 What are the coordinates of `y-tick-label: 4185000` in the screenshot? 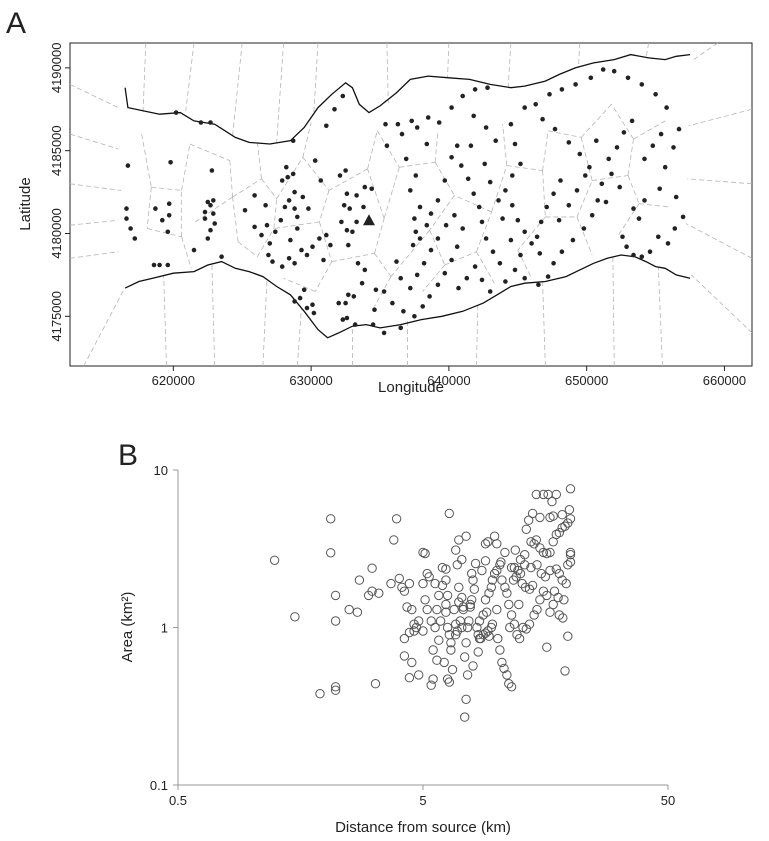 It's located at (56, 150).